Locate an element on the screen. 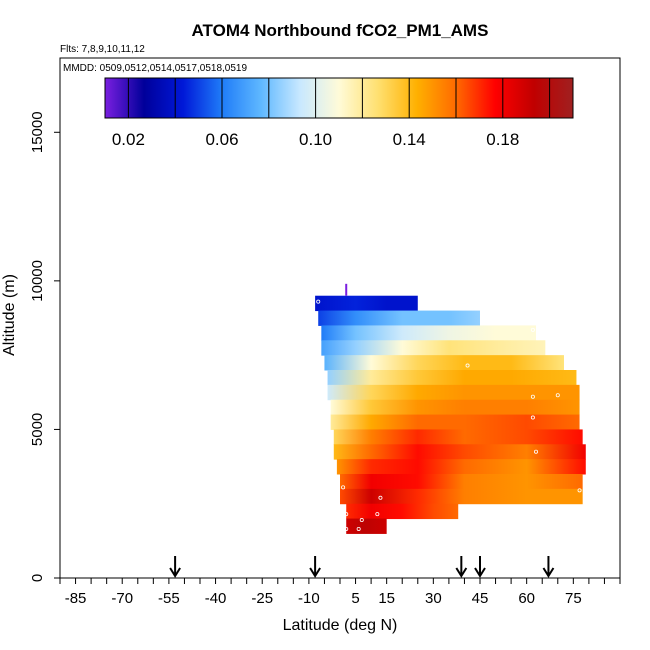 The height and width of the screenshot is (650, 650). colorbar-border is located at coordinates (339, 98).